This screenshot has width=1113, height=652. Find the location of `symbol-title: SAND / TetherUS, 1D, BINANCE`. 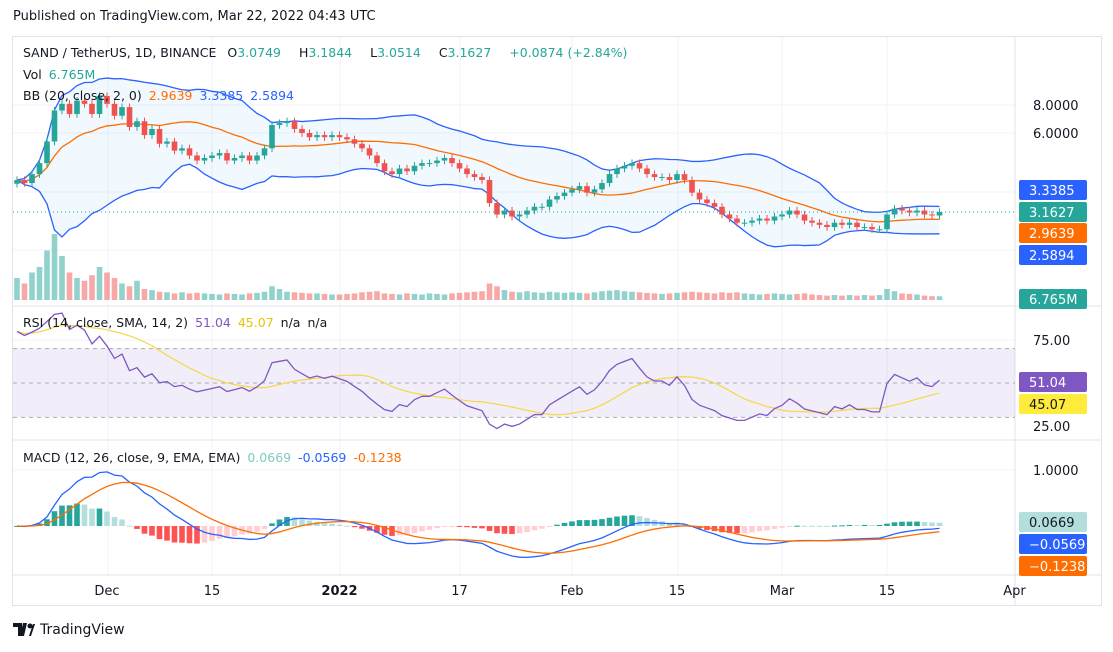

symbol-title: SAND / TetherUS, 1D, BINANCE is located at coordinates (120, 52).